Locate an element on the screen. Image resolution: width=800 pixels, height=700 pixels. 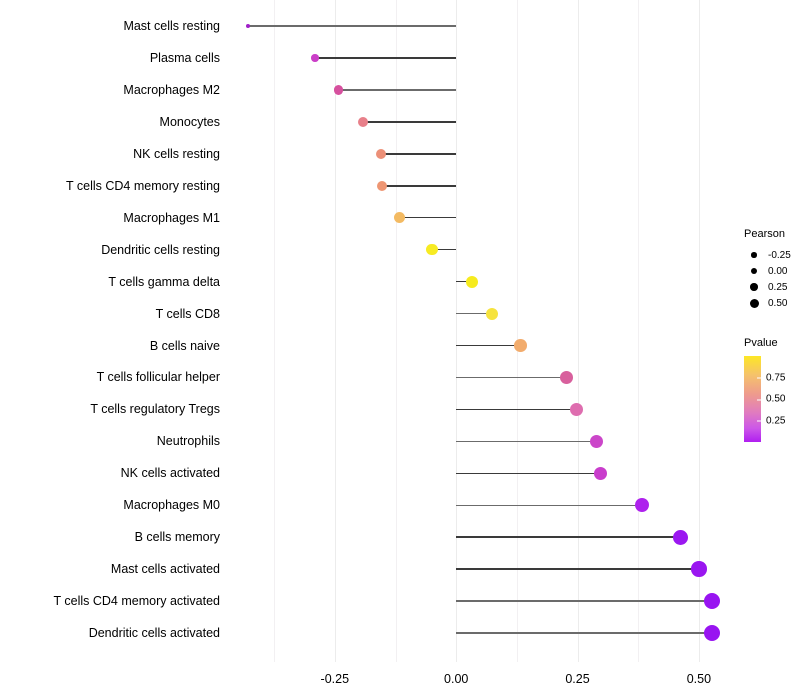
legend-entry-label: 0.00 is located at coordinates (778, 271).